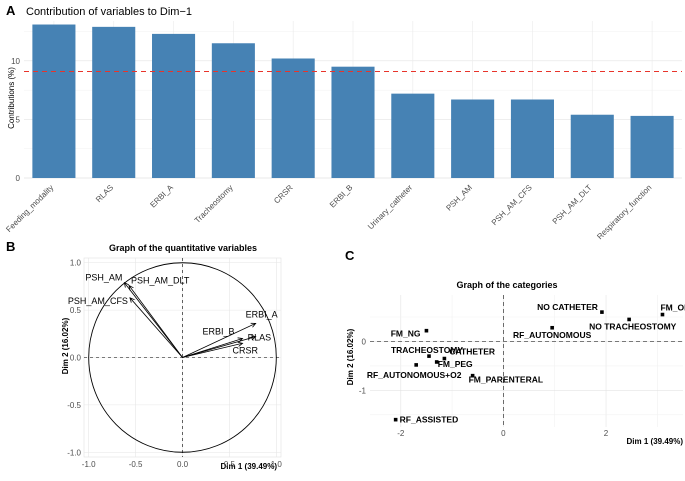  Describe the element at coordinates (526, 361) in the screenshot. I see `panel-c-plot-area` at that location.